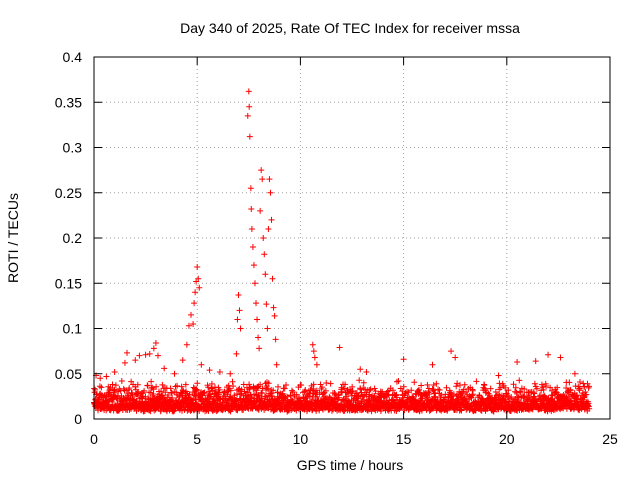  Describe the element at coordinates (301, 439) in the screenshot. I see `x-tick-label: 10` at that location.